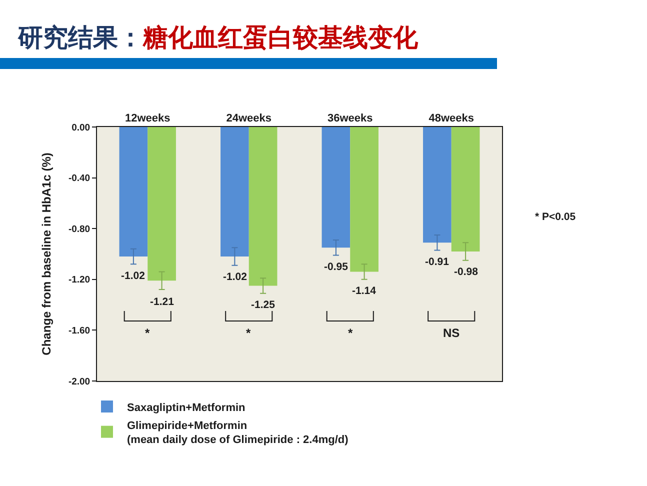 The image size is (647, 486). Describe the element at coordinates (79, 178) in the screenshot. I see `y-tick-label: -0.40` at that location.